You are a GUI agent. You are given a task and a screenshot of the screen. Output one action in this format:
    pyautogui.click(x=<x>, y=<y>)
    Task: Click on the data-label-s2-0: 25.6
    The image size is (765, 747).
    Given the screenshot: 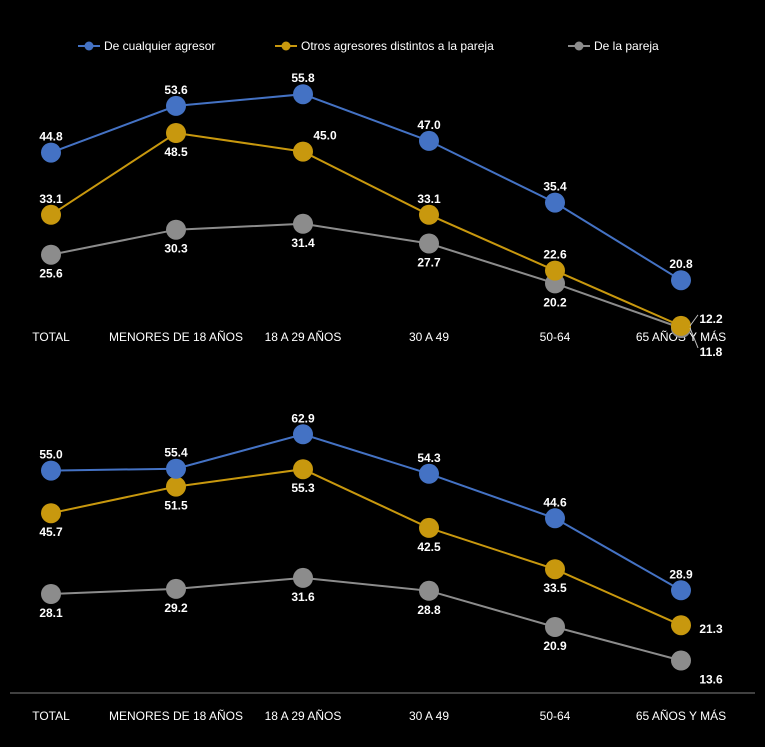 What is the action you would take?
    pyautogui.click(x=51, y=274)
    